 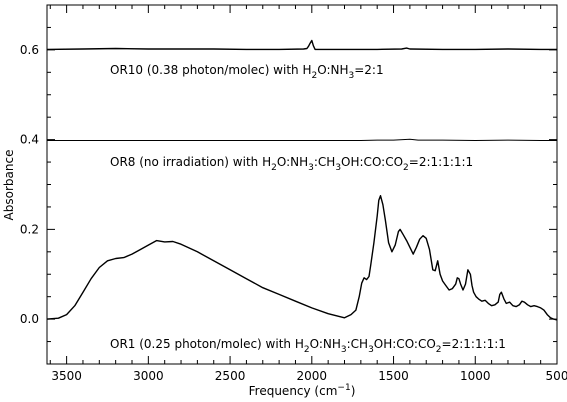 What do you see at coordinates (29, 229) in the screenshot?
I see `y-tick-label: 0.2` at bounding box center [29, 229].